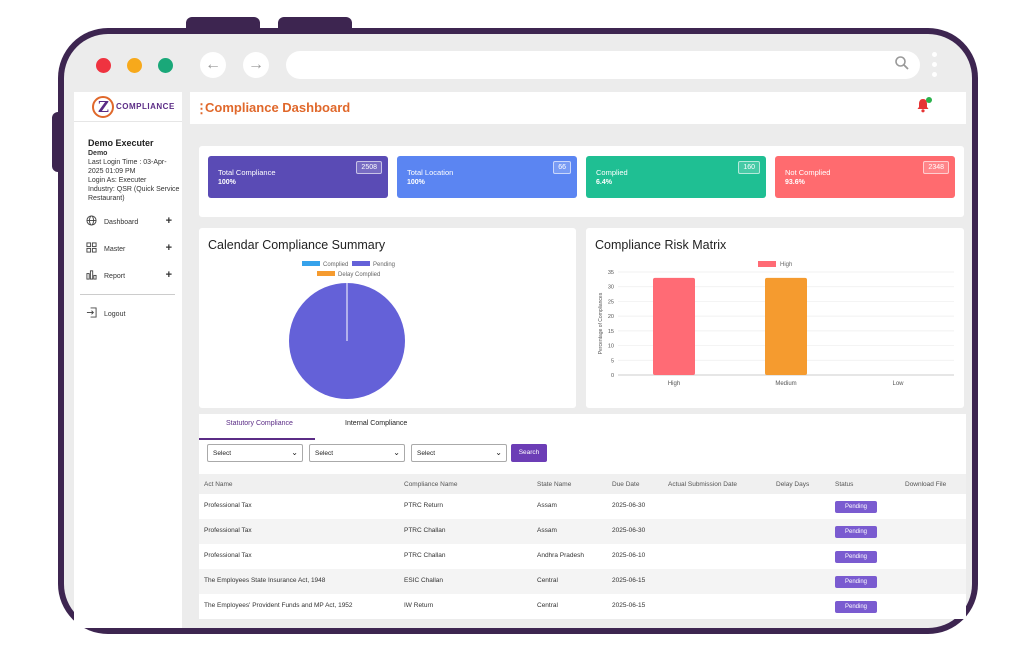  What do you see at coordinates (165, 65) in the screenshot?
I see `maximize-window-dot` at bounding box center [165, 65].